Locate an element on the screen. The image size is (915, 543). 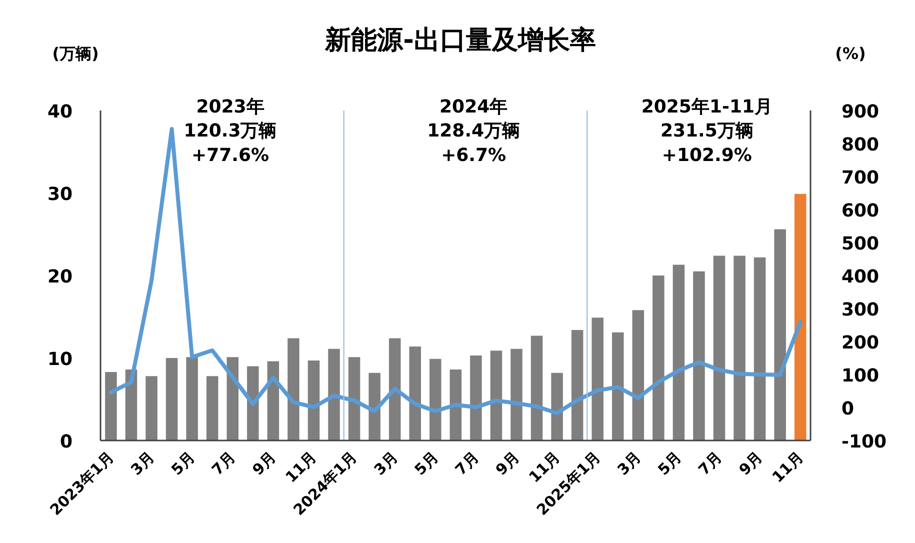
y-axis-title: (万辆) is located at coordinates (75, 53).